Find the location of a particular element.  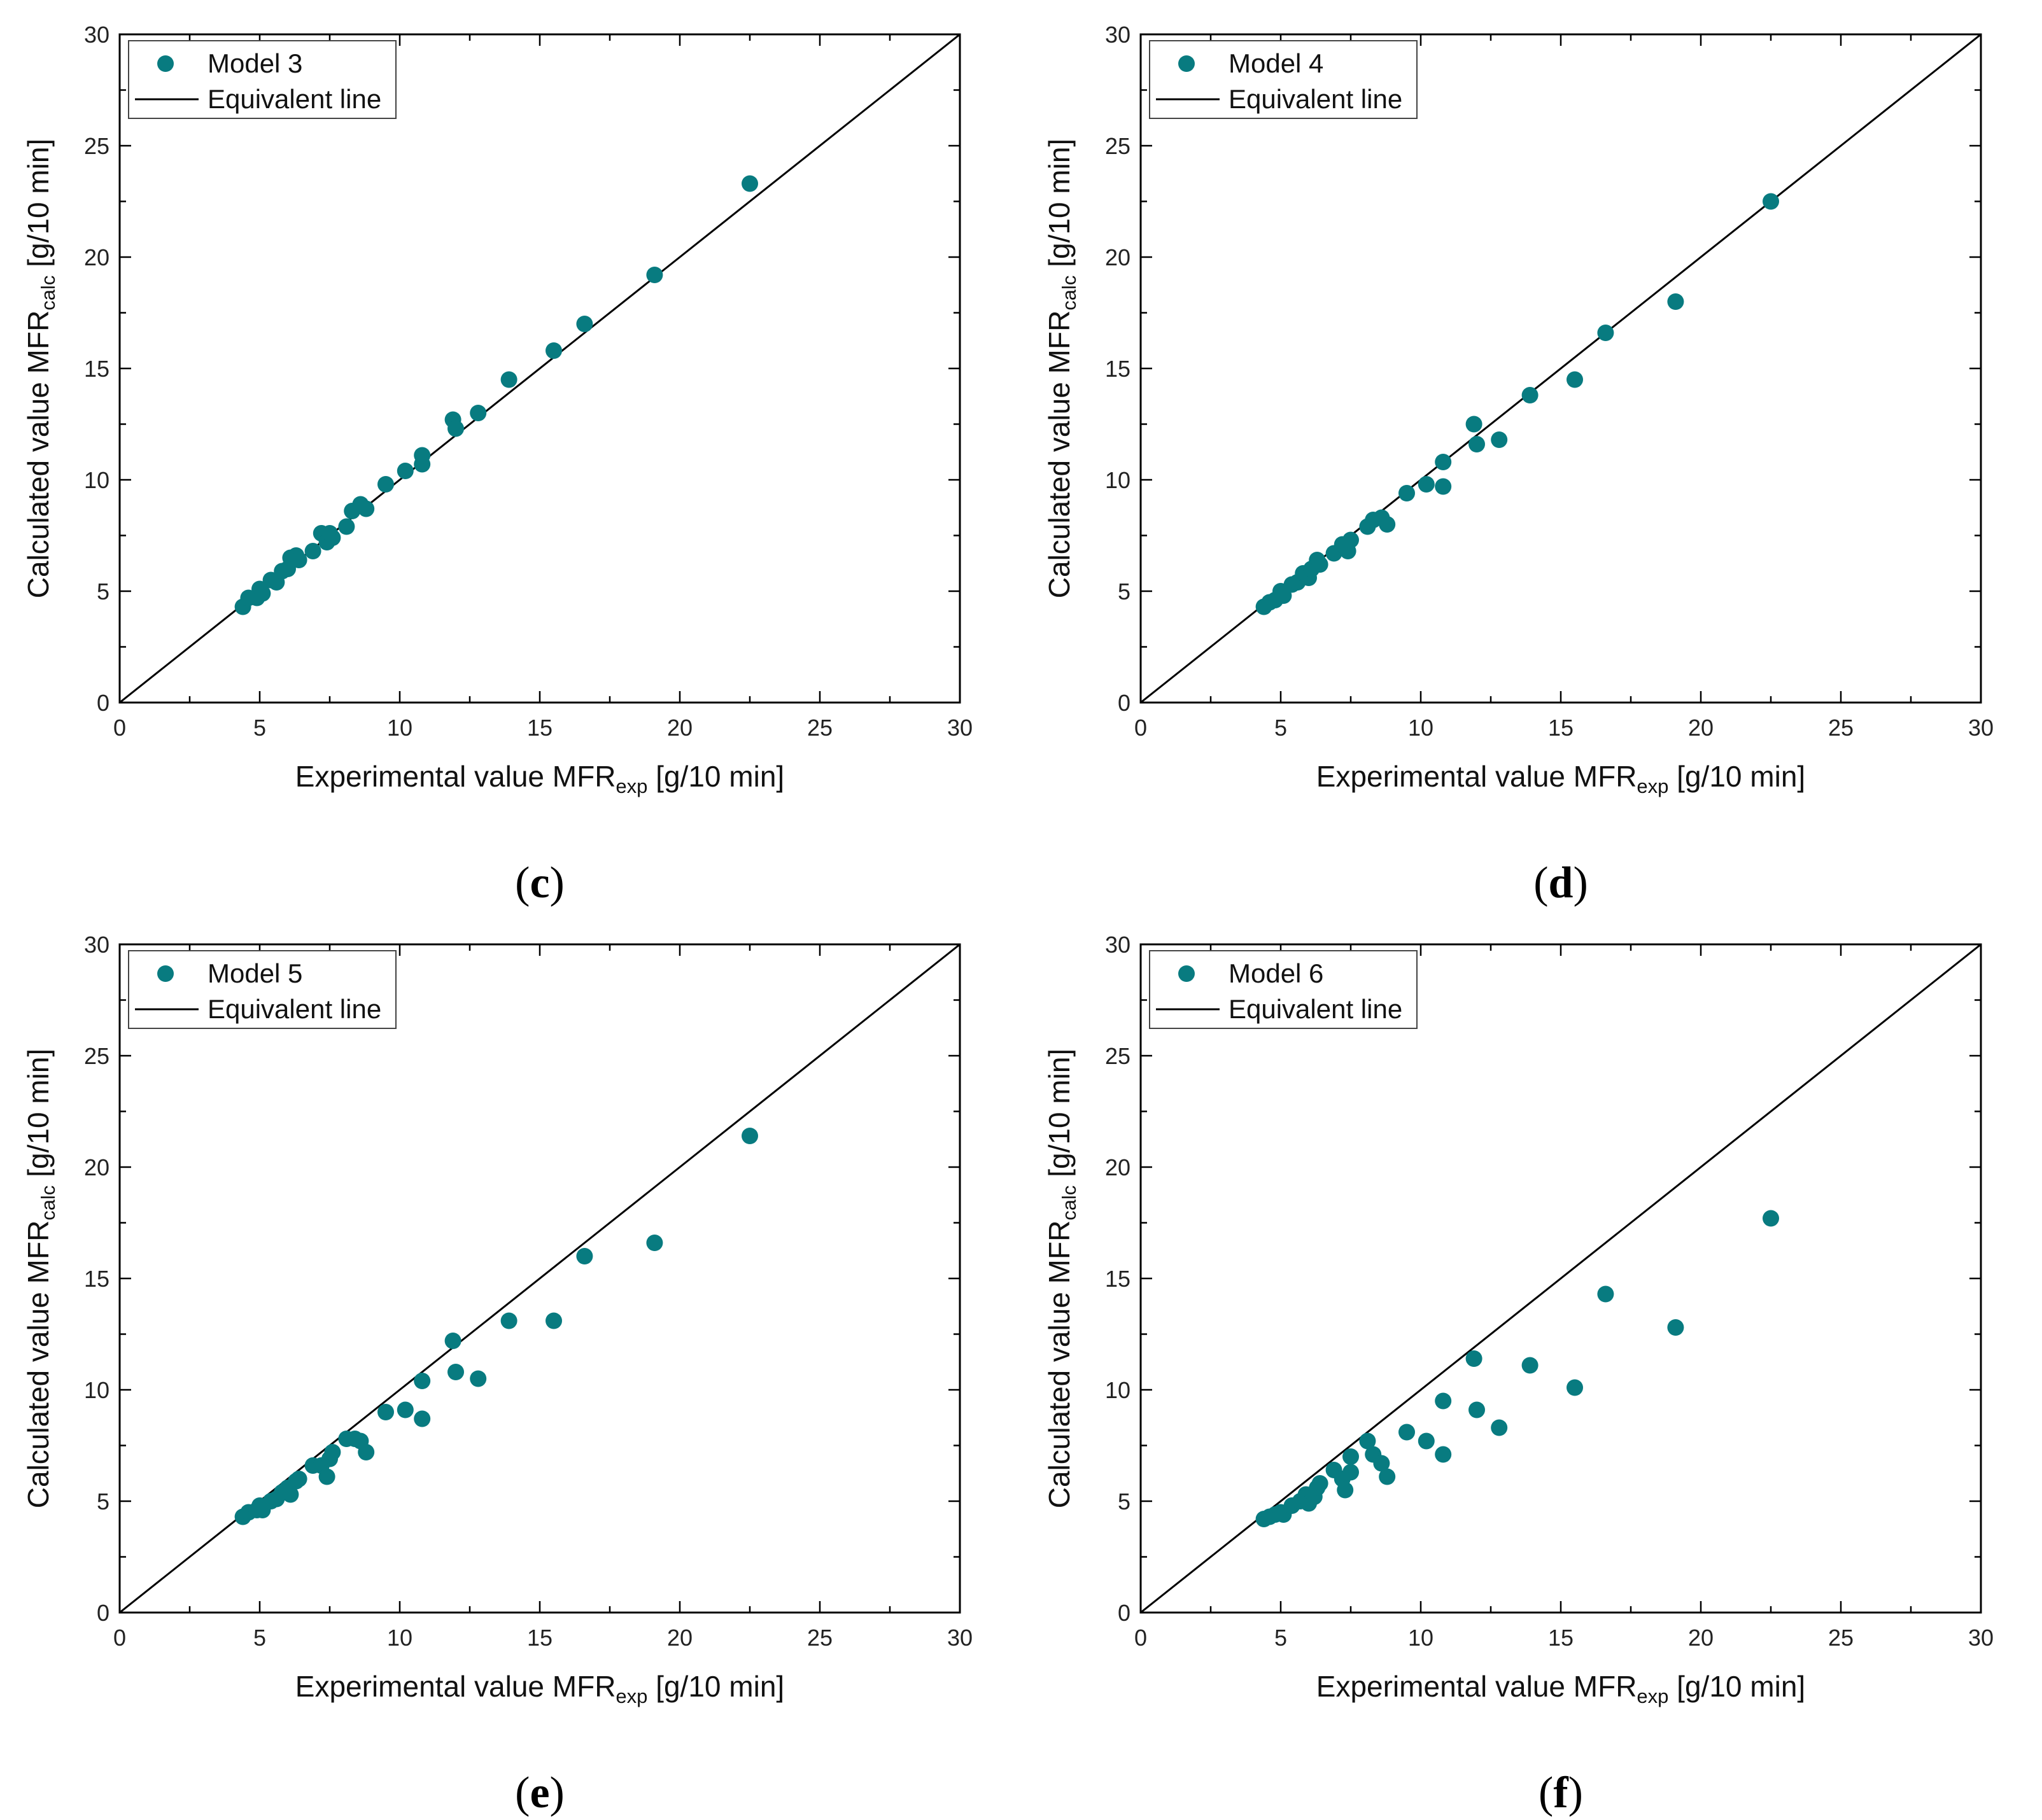

legend: Model 6 Equivalent line is located at coordinates (1283, 989).